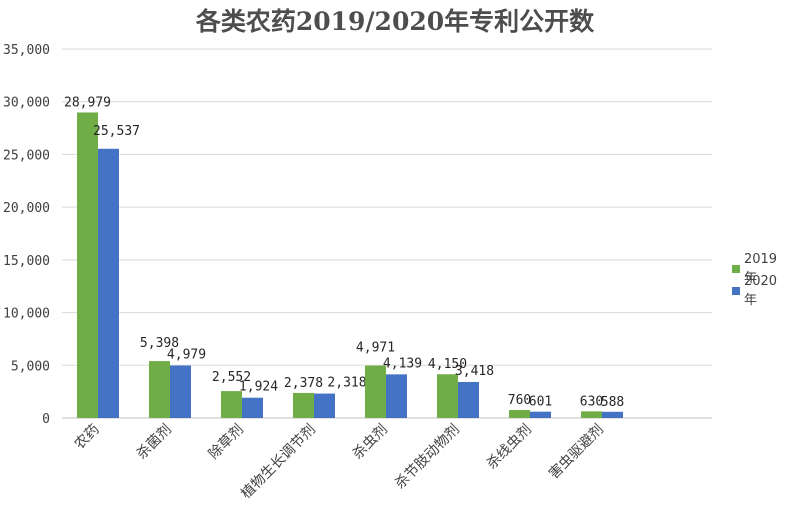 This screenshot has height=520, width=790. What do you see at coordinates (395, 21) in the screenshot?
I see `chart-title: 各类农药2019/2020年专利公开数` at bounding box center [395, 21].